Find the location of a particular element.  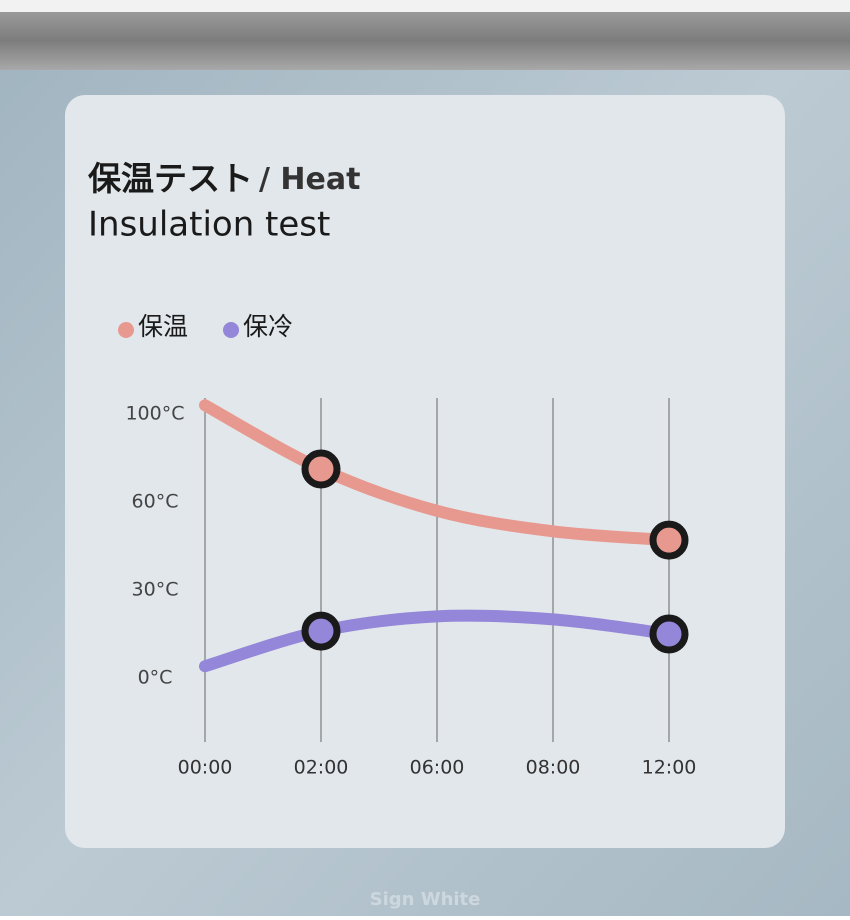

y-tick-label: 60°C is located at coordinates (155, 502).